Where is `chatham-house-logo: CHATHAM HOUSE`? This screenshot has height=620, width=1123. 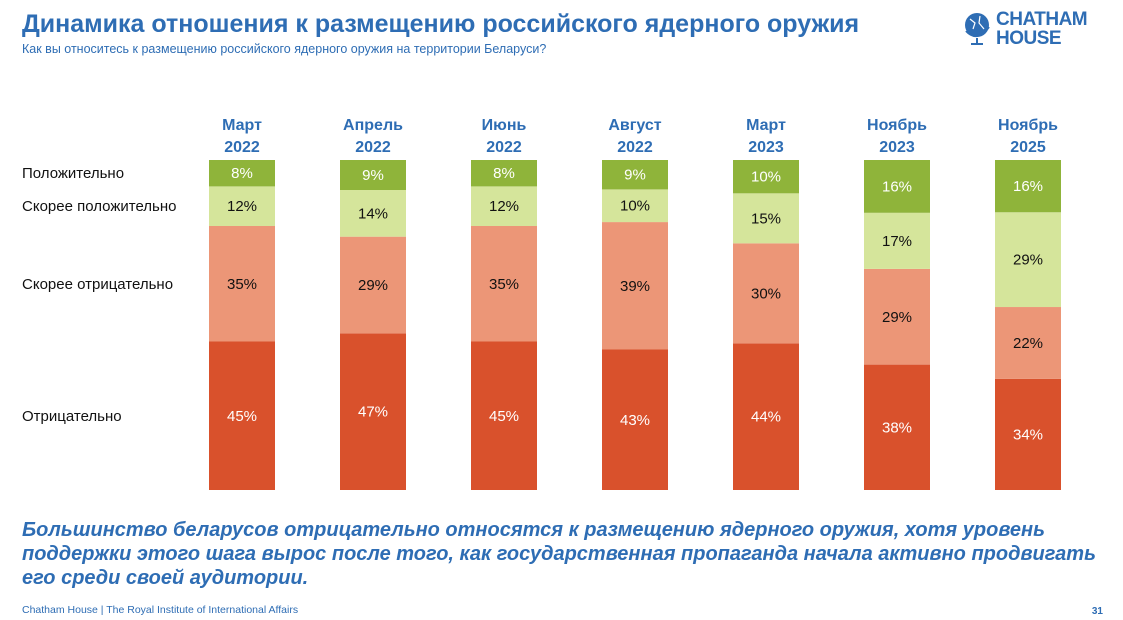 chatham-house-logo: CHATHAM HOUSE is located at coordinates (1025, 29).